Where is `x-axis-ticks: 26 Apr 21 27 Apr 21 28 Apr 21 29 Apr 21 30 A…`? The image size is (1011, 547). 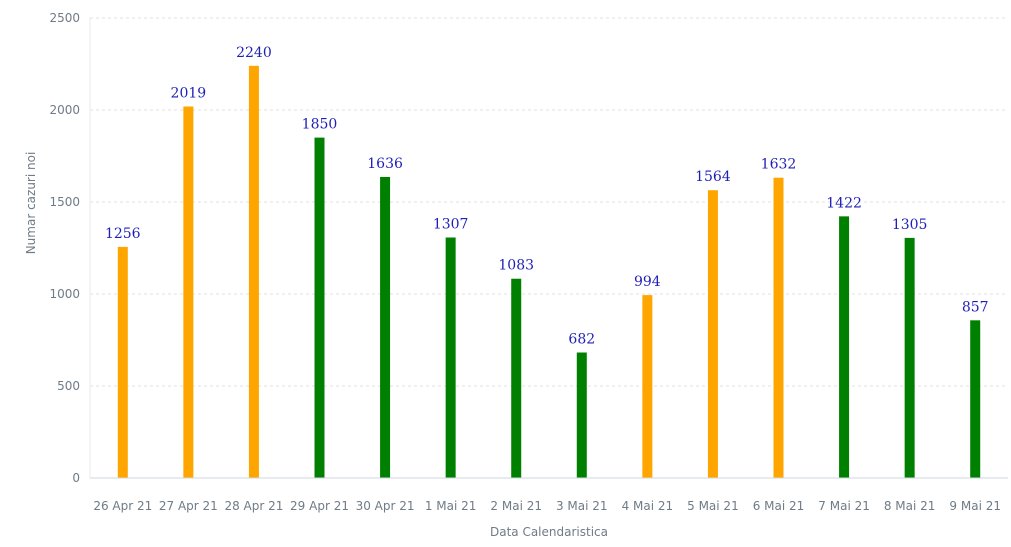
x-axis-ticks: 26 Apr 21 27 Apr 21 28 Apr 21 29 Apr 21 30 A… is located at coordinates (547, 506).